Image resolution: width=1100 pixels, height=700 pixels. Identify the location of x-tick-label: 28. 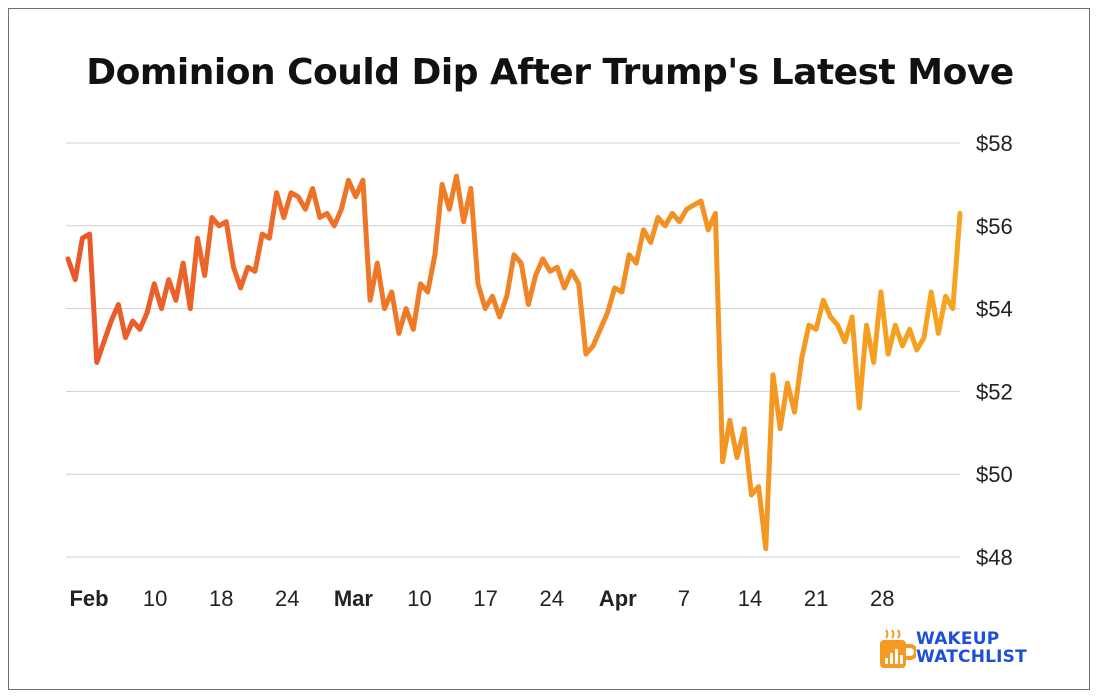
(882, 598).